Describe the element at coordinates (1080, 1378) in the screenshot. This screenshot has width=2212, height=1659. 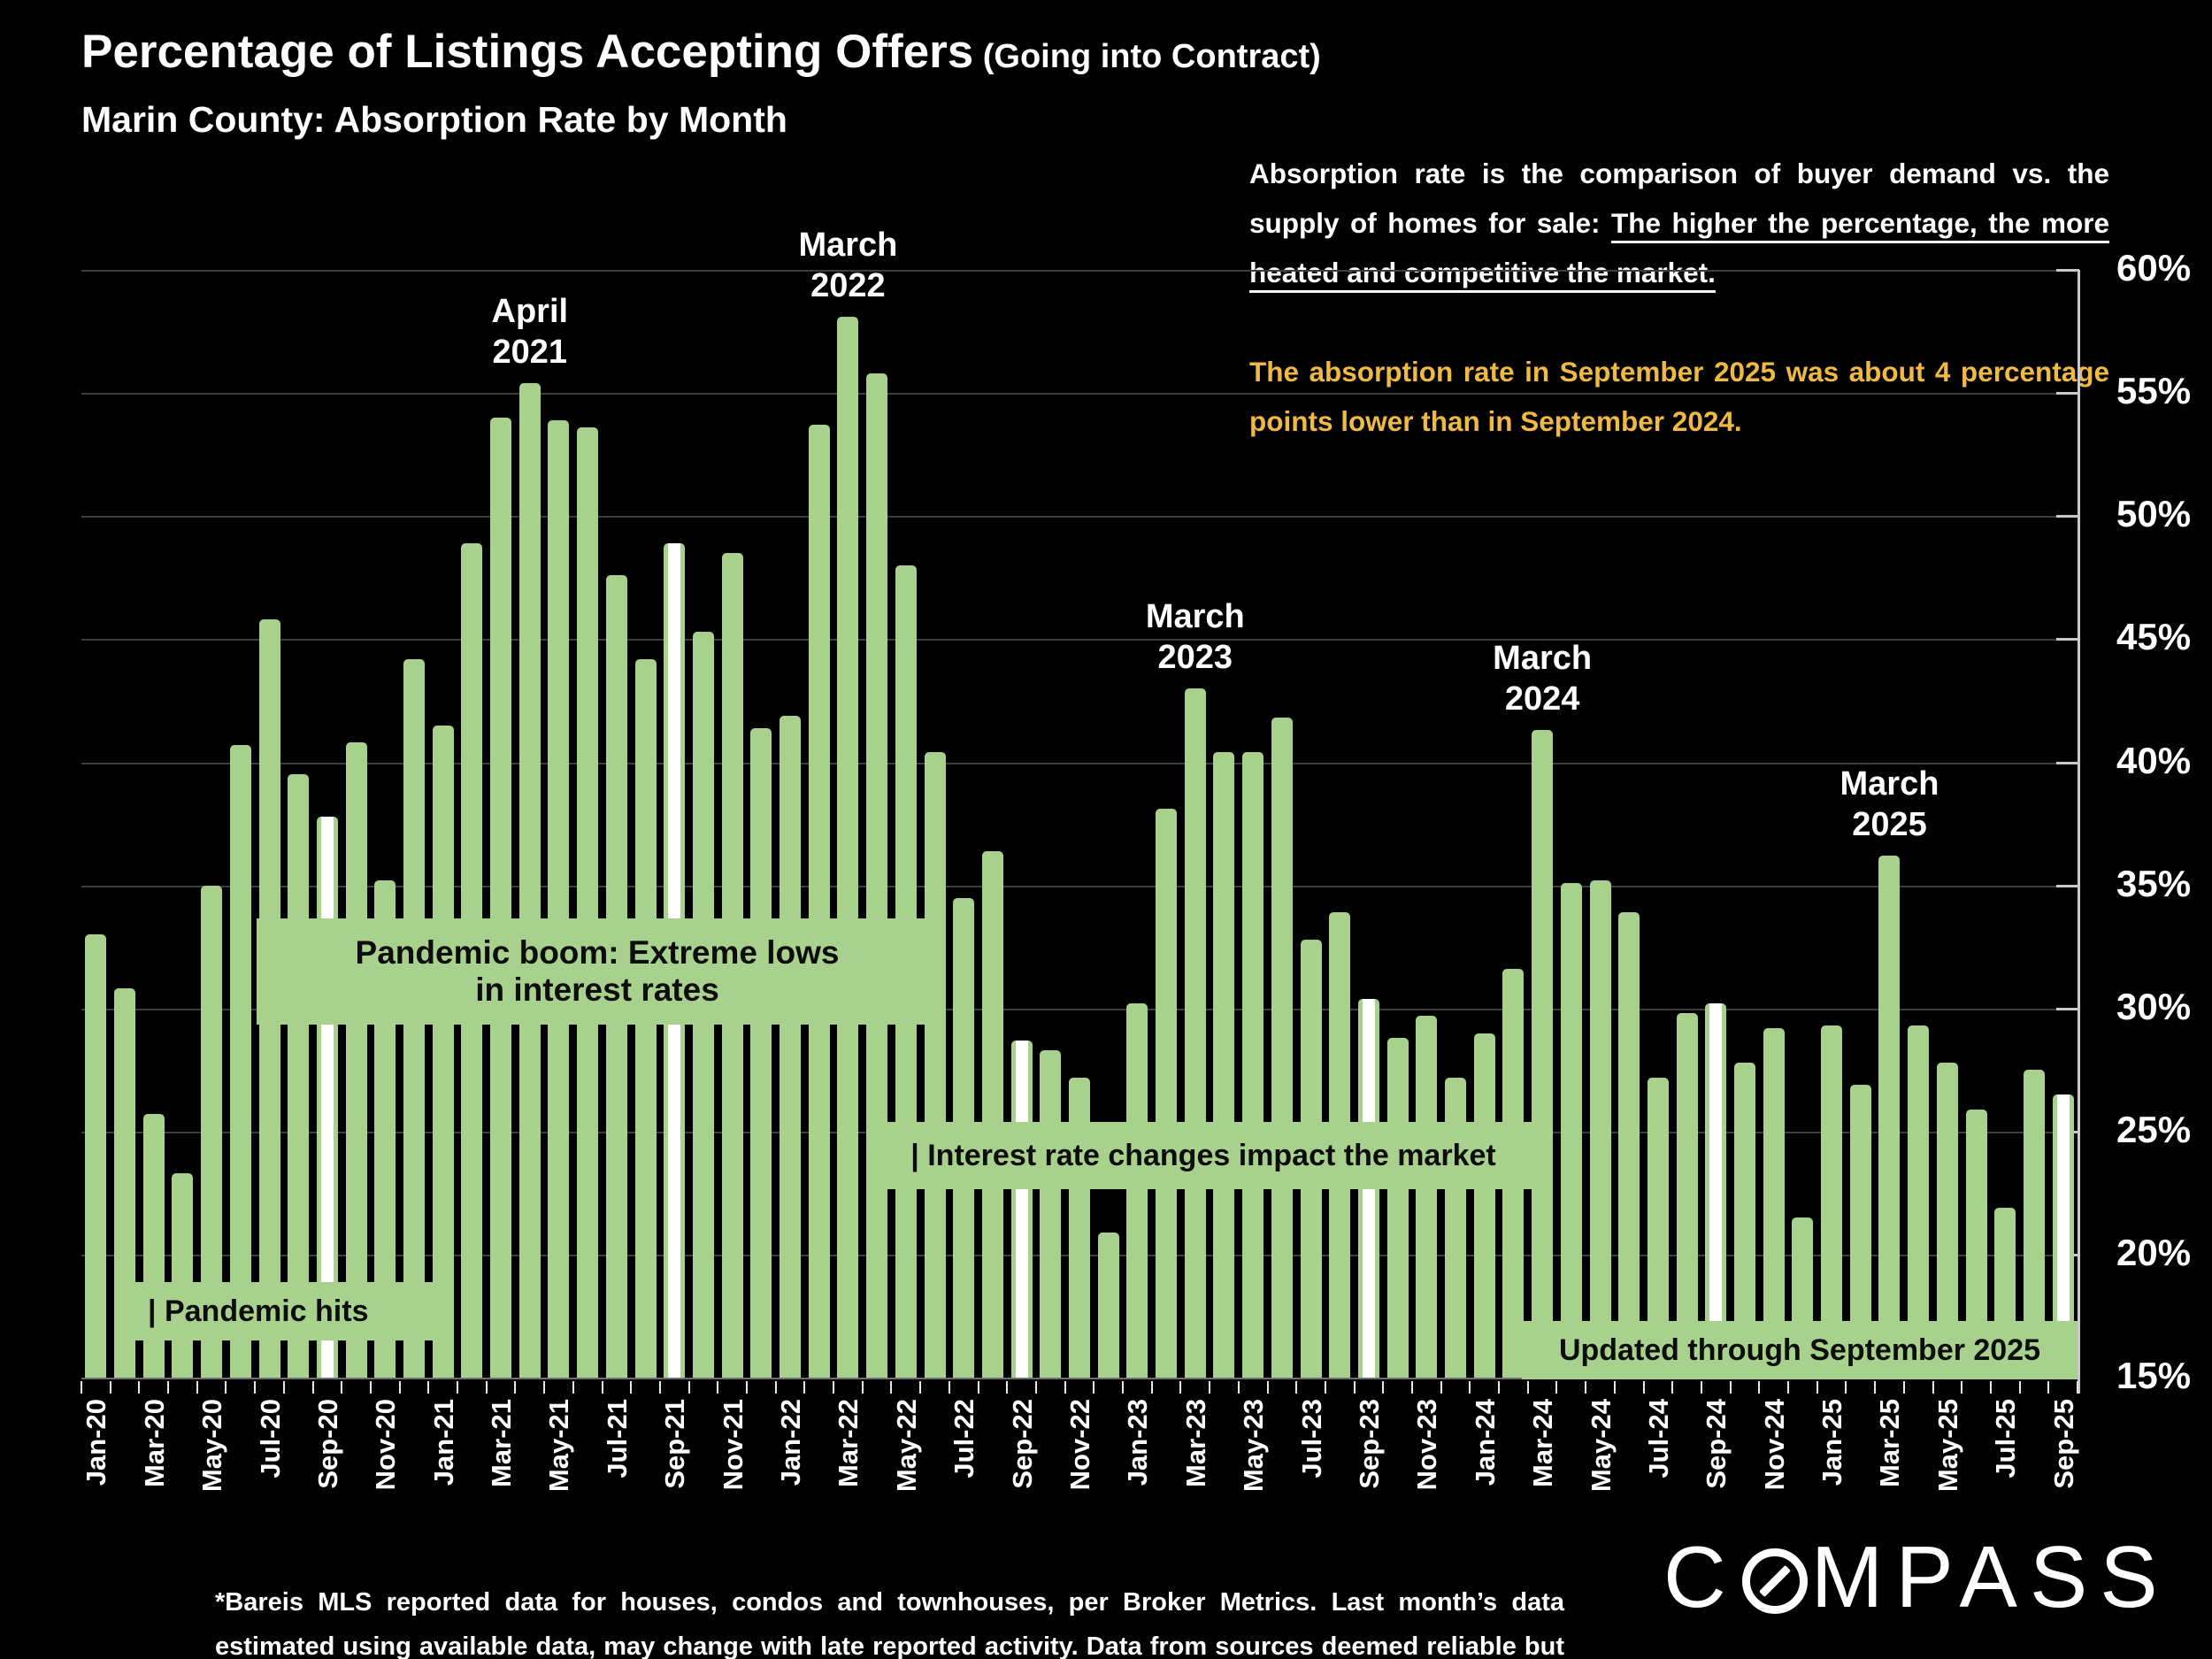
I see `x-axis-line` at that location.